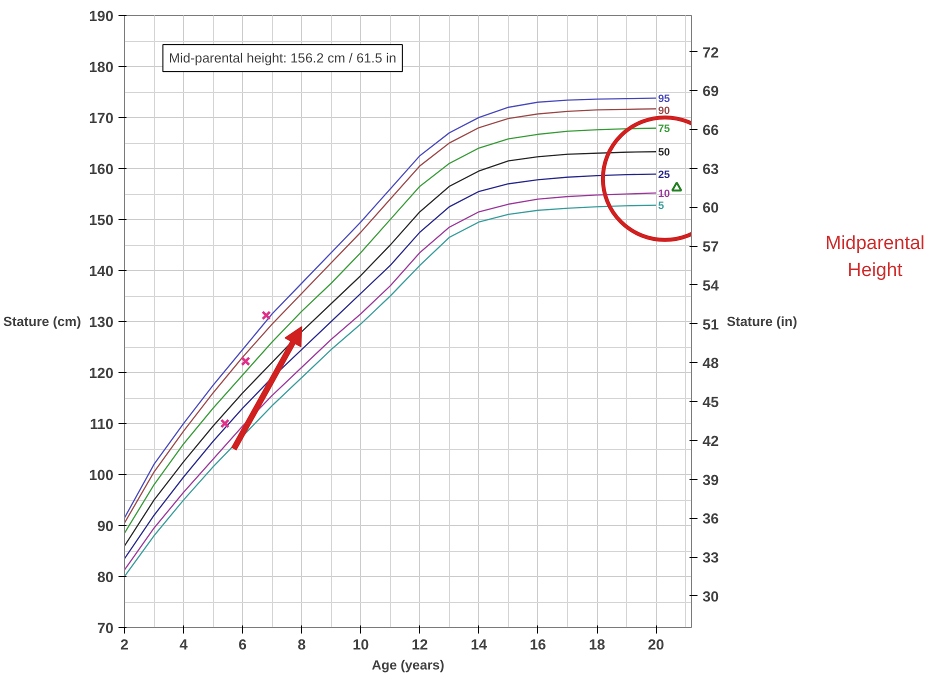  What do you see at coordinates (710, 597) in the screenshot?
I see `y2-tick-label: 30` at bounding box center [710, 597].